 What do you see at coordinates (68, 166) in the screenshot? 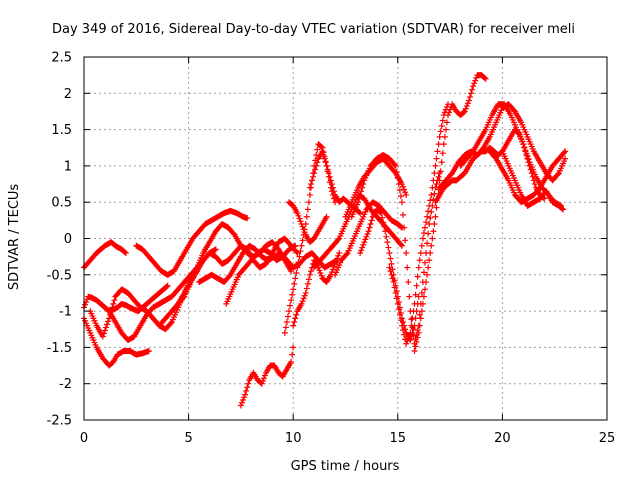
I see `y-tick-label: 1` at bounding box center [68, 166].